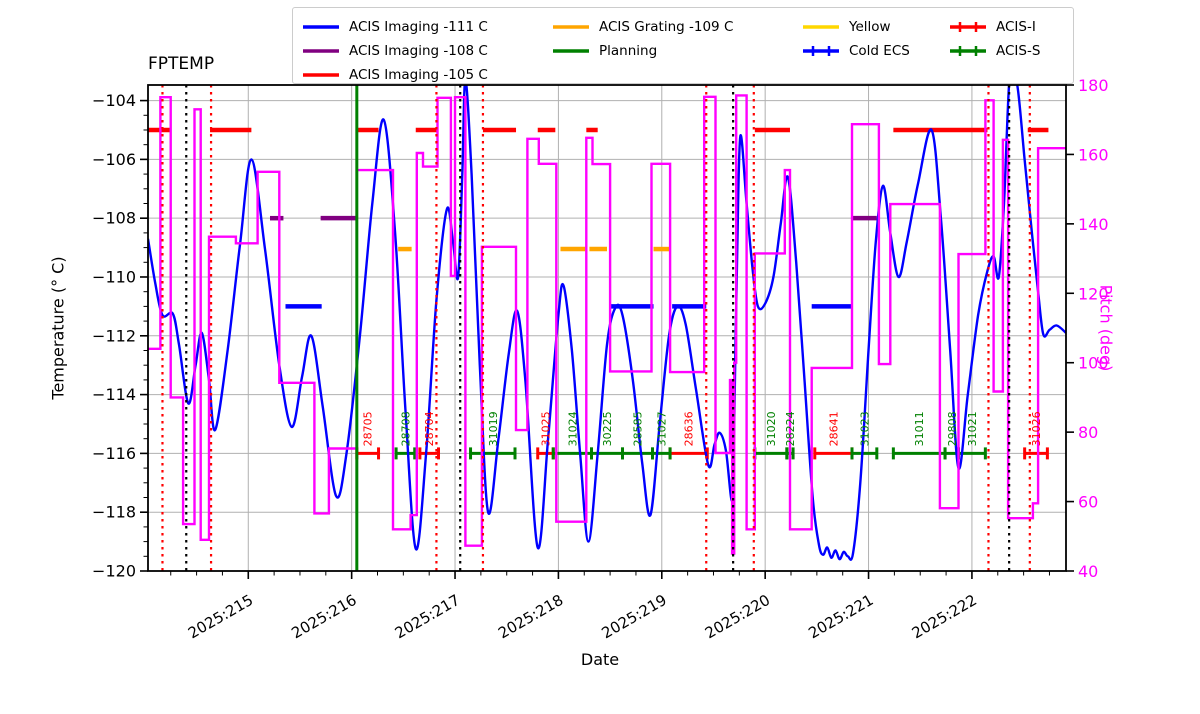 Image resolution: width=1200 pixels, height=714 pixels. Describe the element at coordinates (114, 159) in the screenshot. I see `y-tick-label-temp: −106` at that location.